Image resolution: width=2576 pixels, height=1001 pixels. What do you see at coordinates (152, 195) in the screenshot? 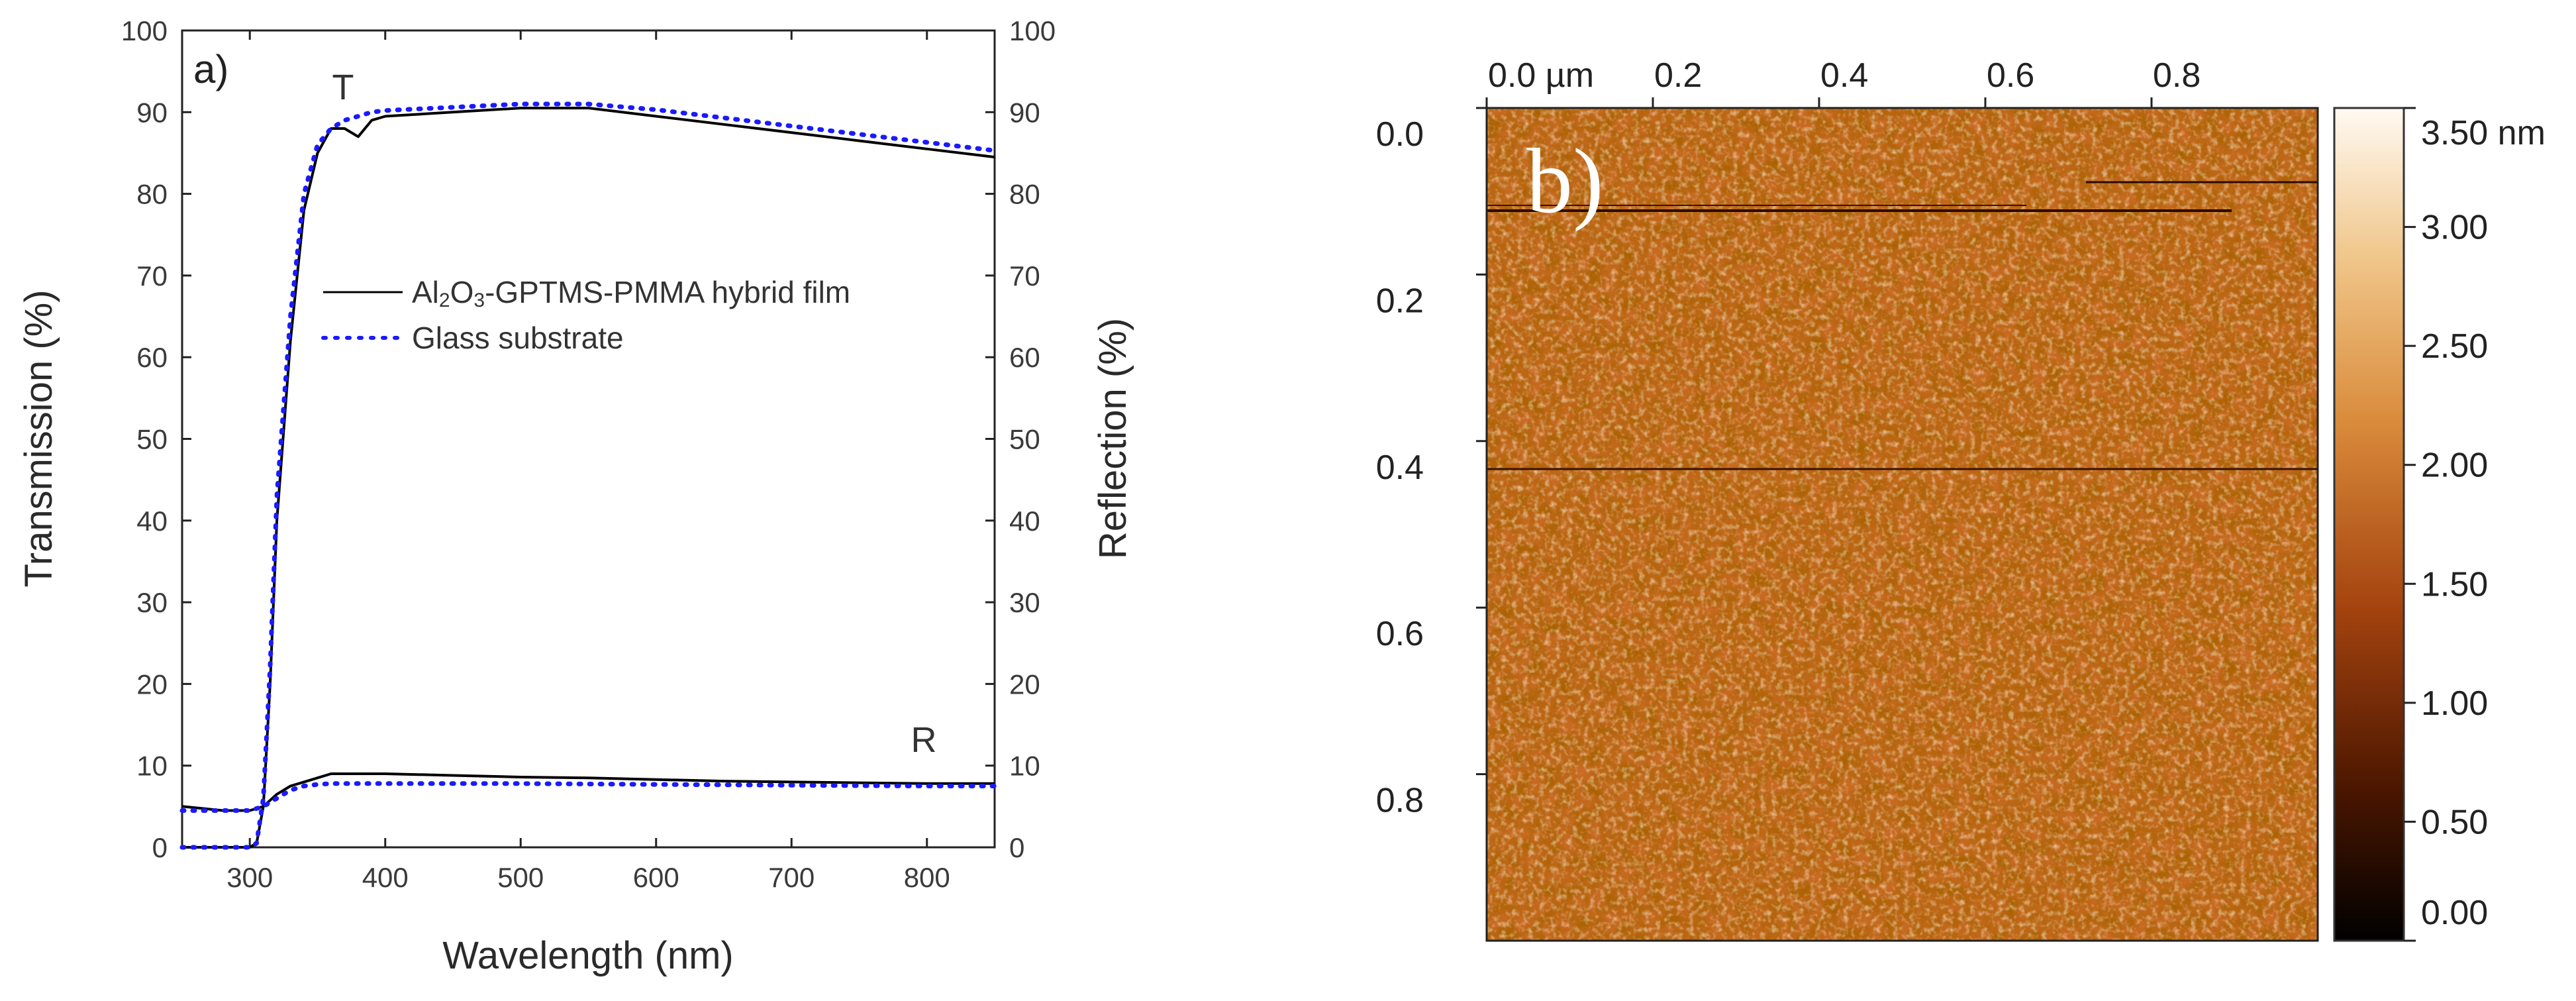
I see `y-tick-label: 80` at bounding box center [152, 195].